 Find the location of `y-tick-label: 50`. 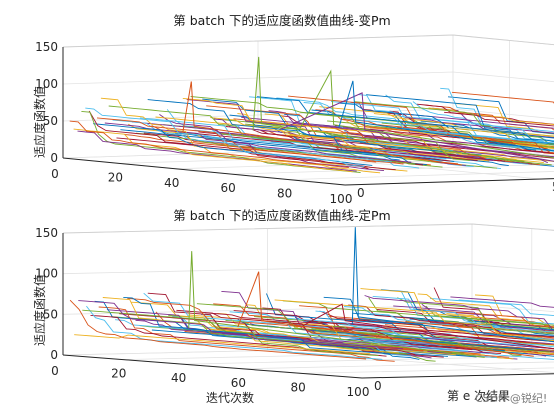

y-tick-label: 50 is located at coordinates (553, 187).